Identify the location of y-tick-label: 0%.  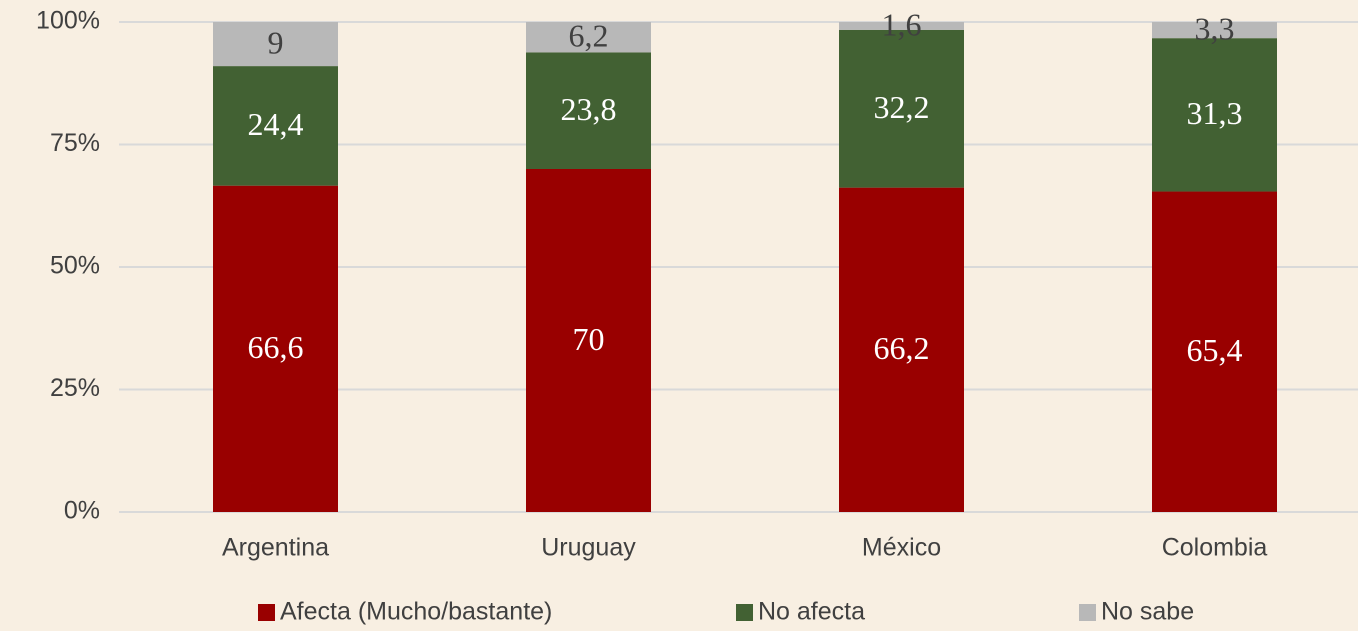
(82, 511).